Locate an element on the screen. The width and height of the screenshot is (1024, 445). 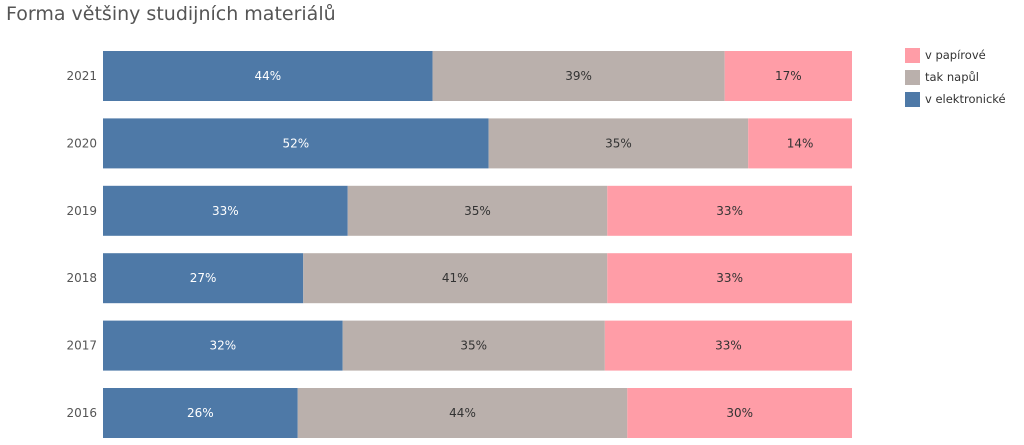
y-tick-label: 2016 is located at coordinates (81, 413).